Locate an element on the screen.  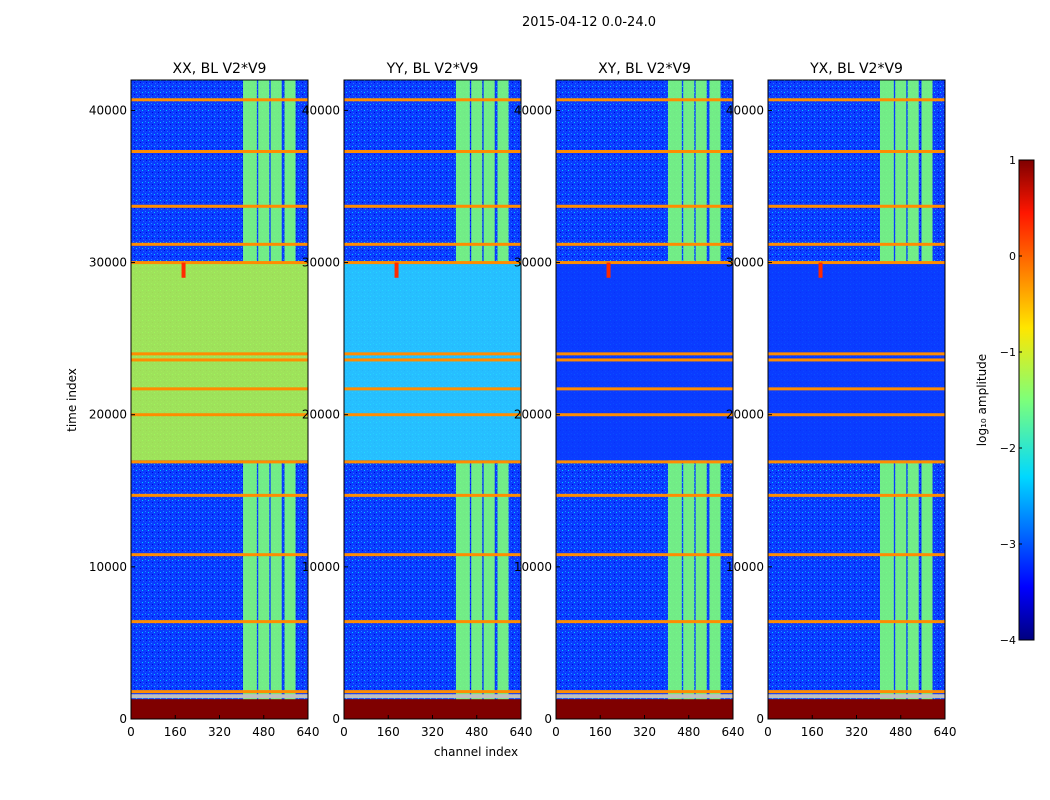
y-tick-label: 30000 is located at coordinates (108, 263).